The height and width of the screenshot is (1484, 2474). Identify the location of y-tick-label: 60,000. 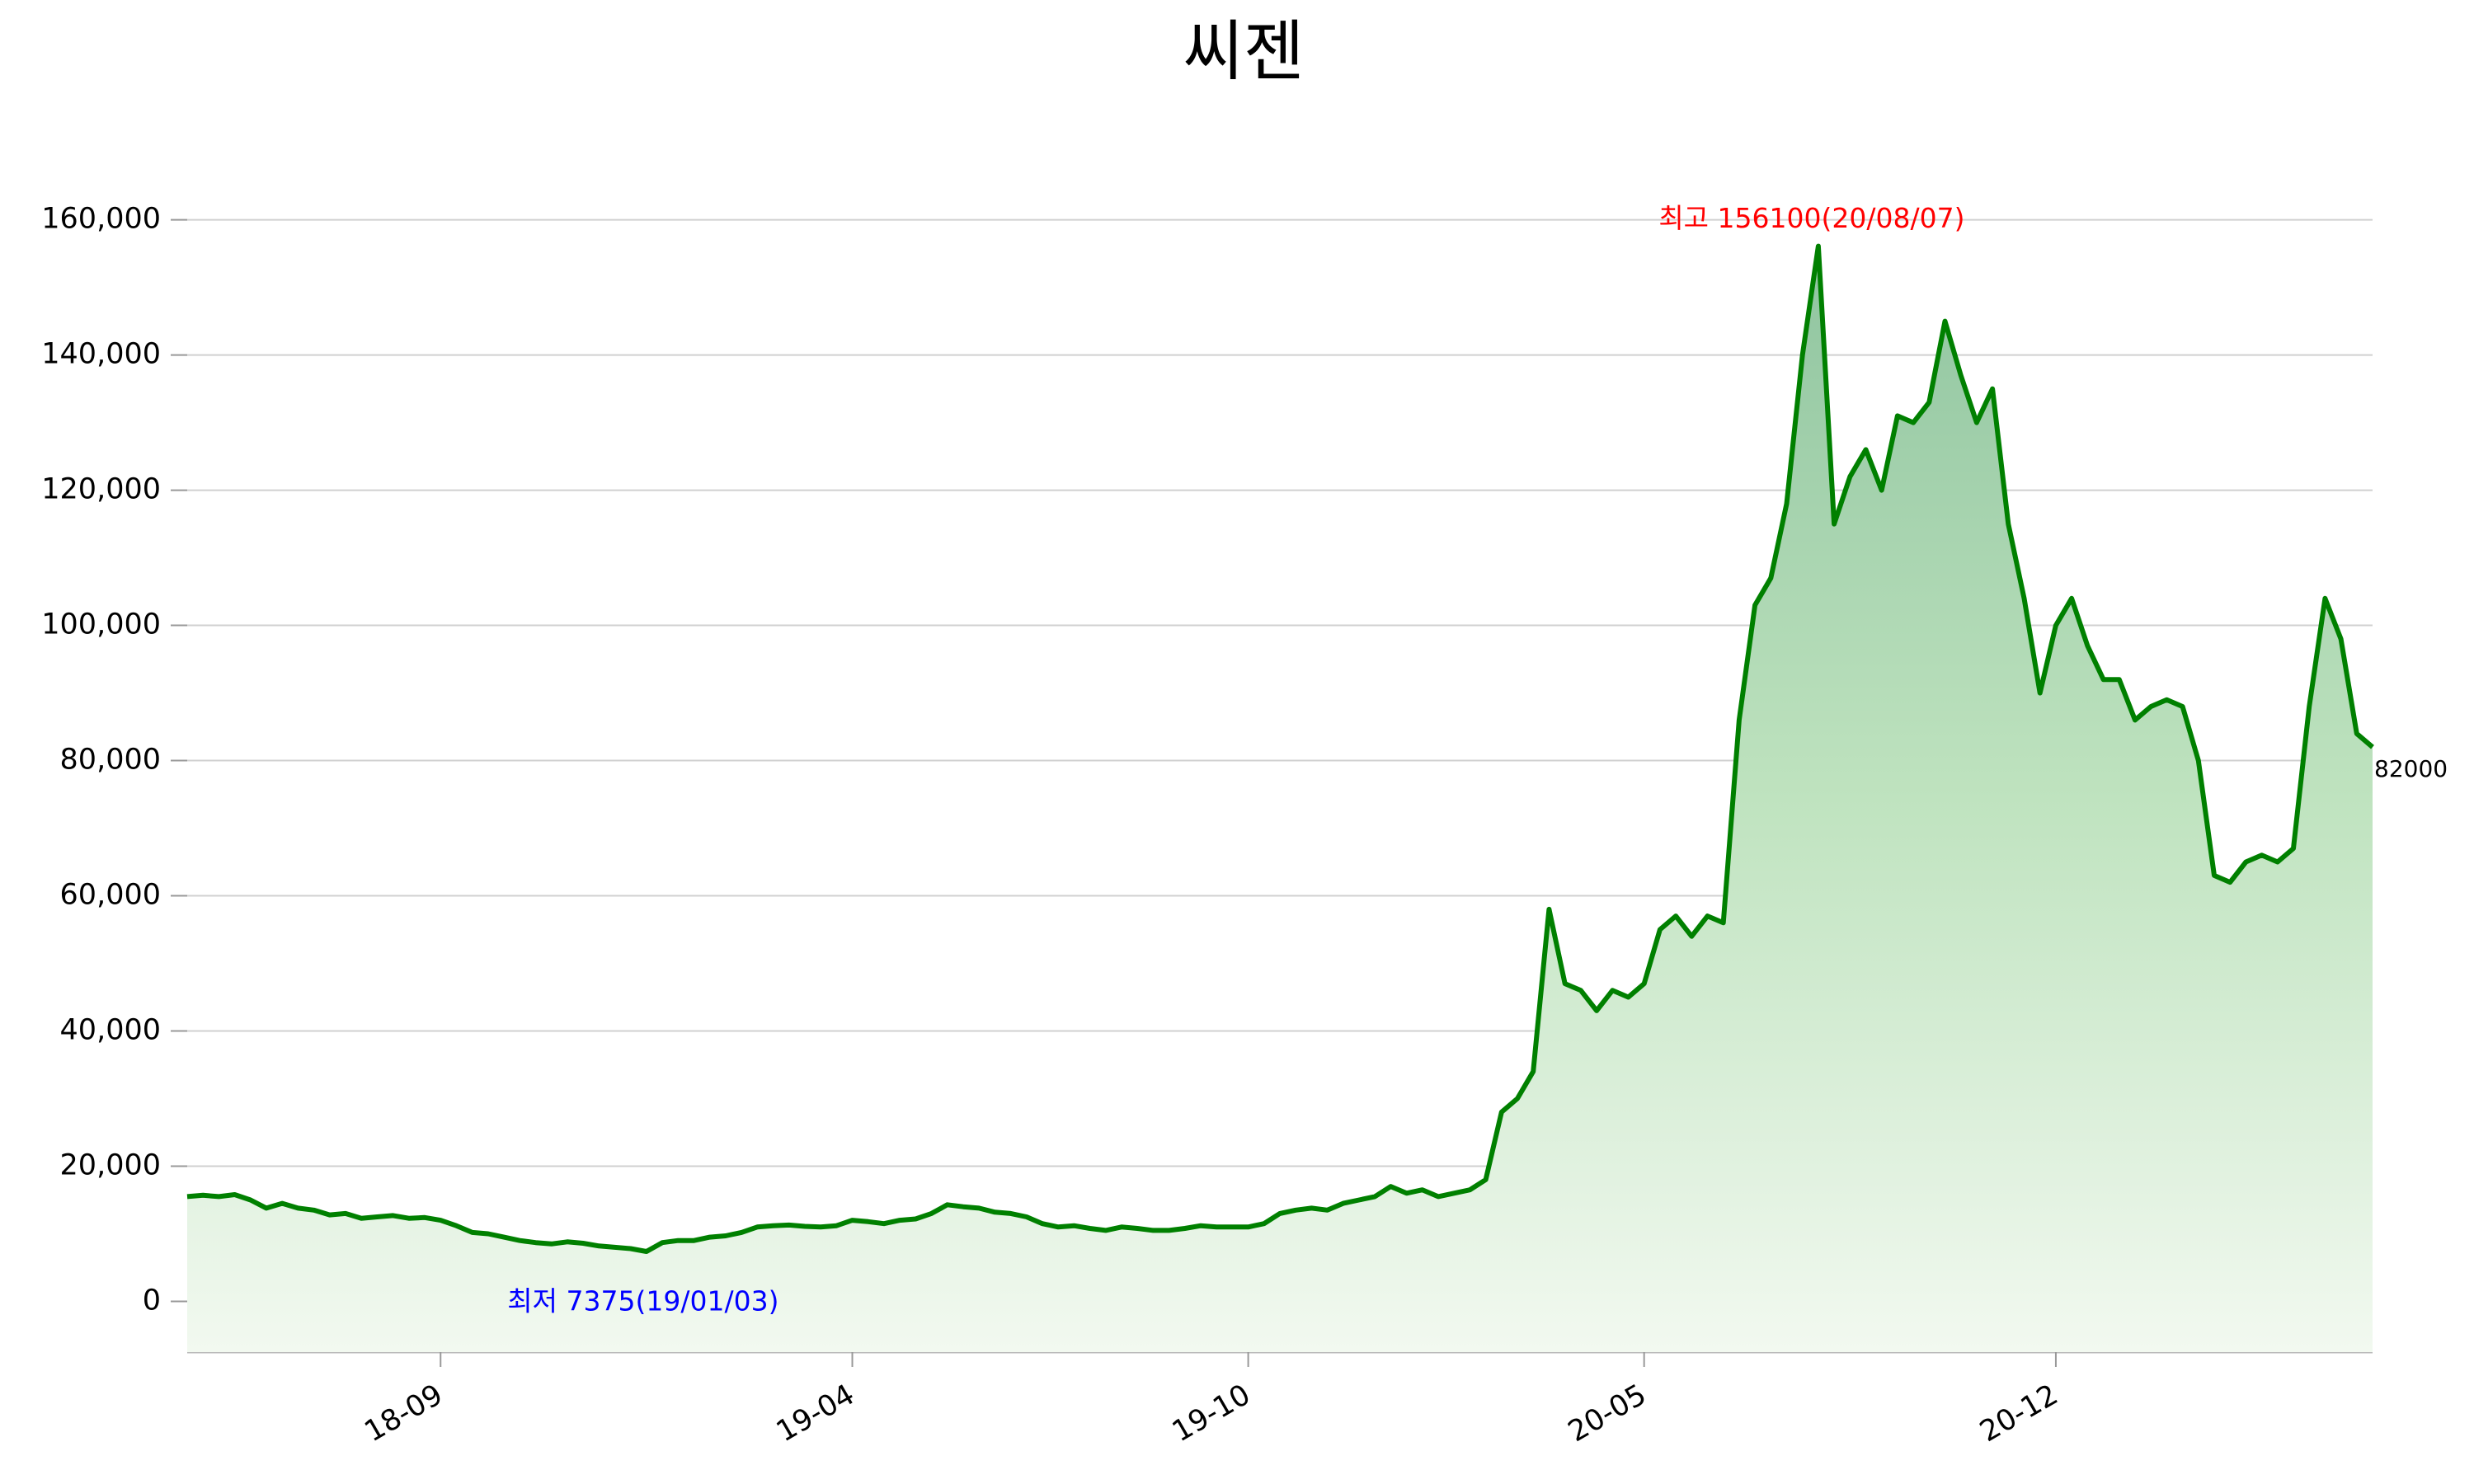
(110, 896).